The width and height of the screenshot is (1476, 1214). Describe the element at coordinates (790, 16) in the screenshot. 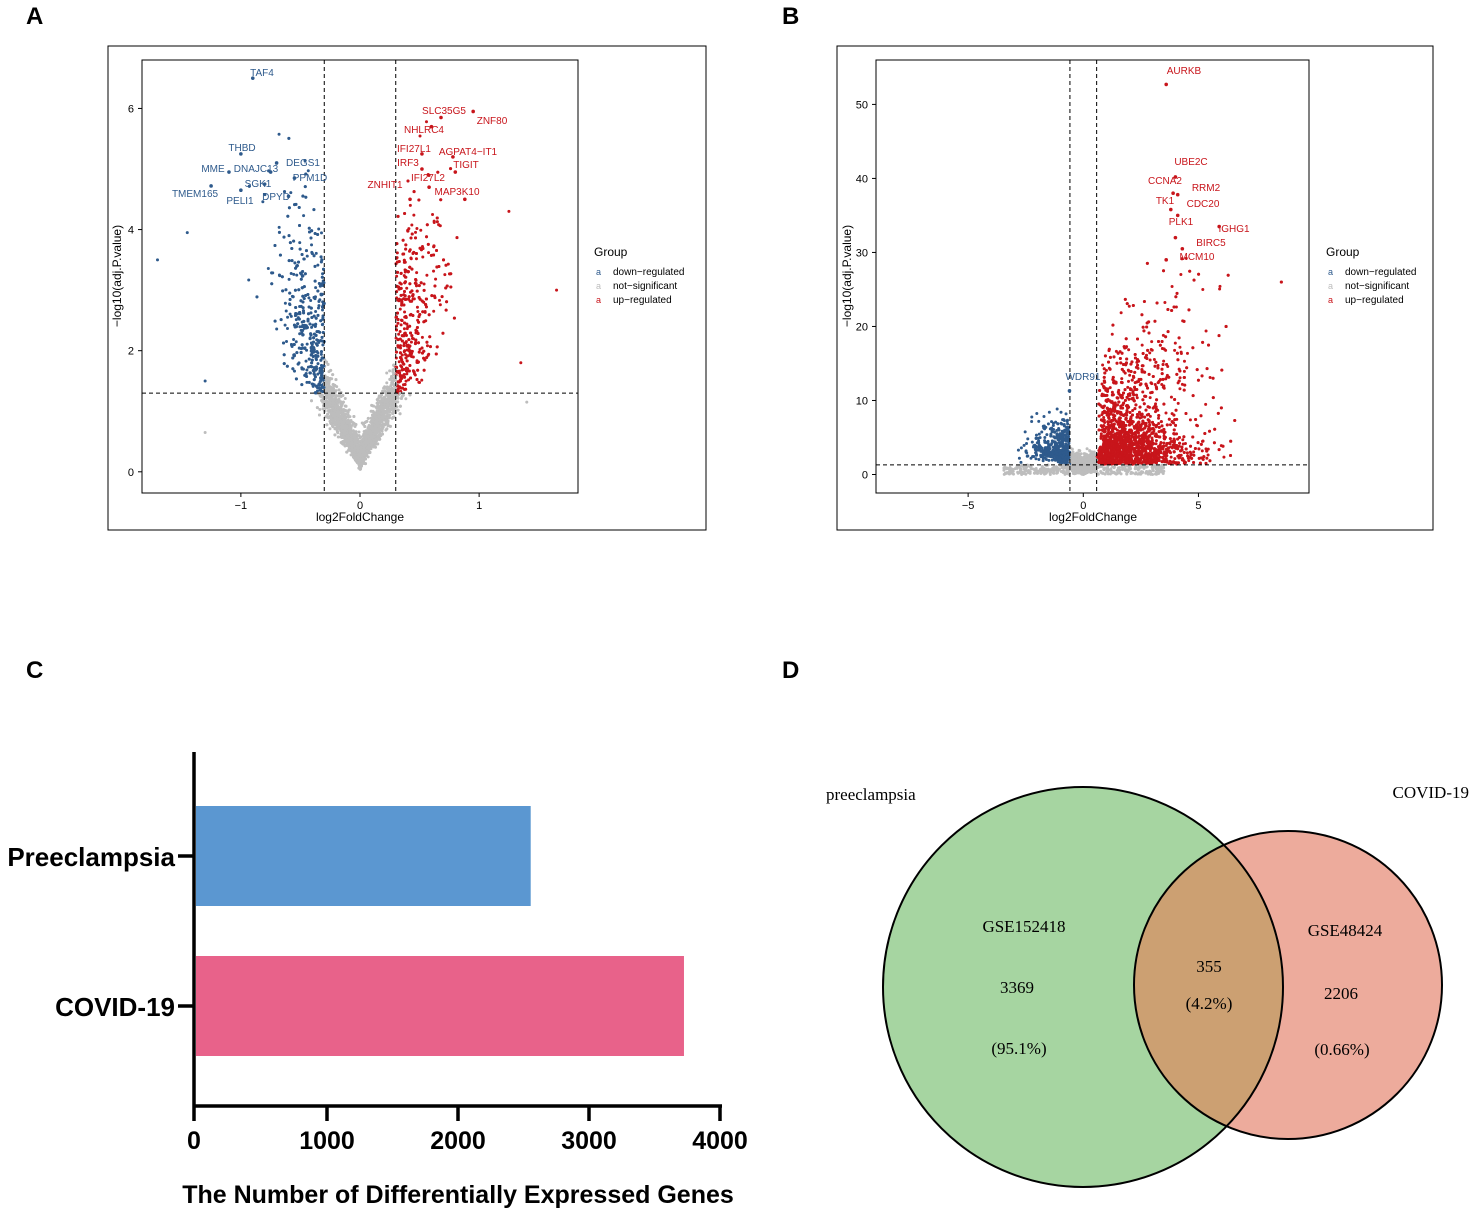

I see `panel-letter-b: B` at that location.